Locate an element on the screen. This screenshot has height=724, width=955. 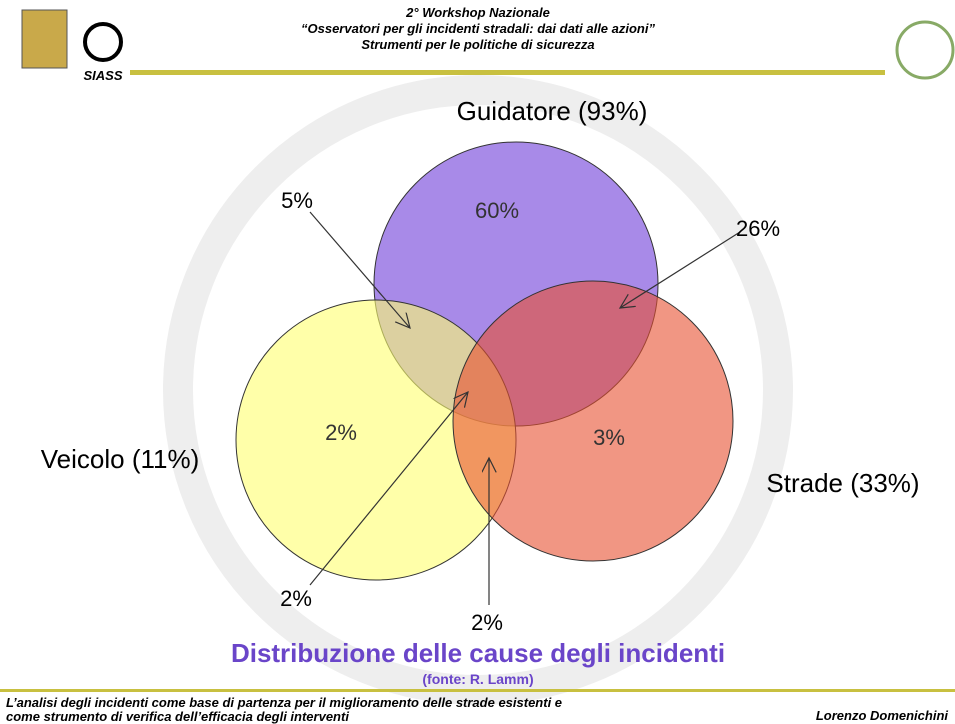
logo-university is located at coordinates (925, 50).